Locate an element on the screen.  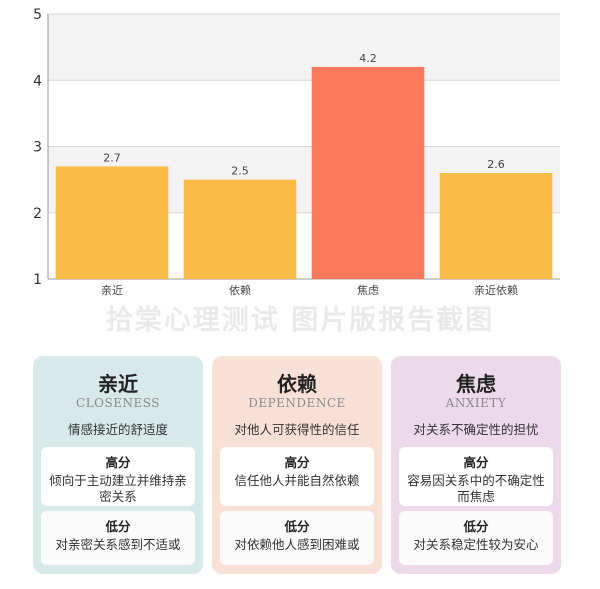
low-score-text: 对依赖他人感到困难或 is located at coordinates (297, 544).